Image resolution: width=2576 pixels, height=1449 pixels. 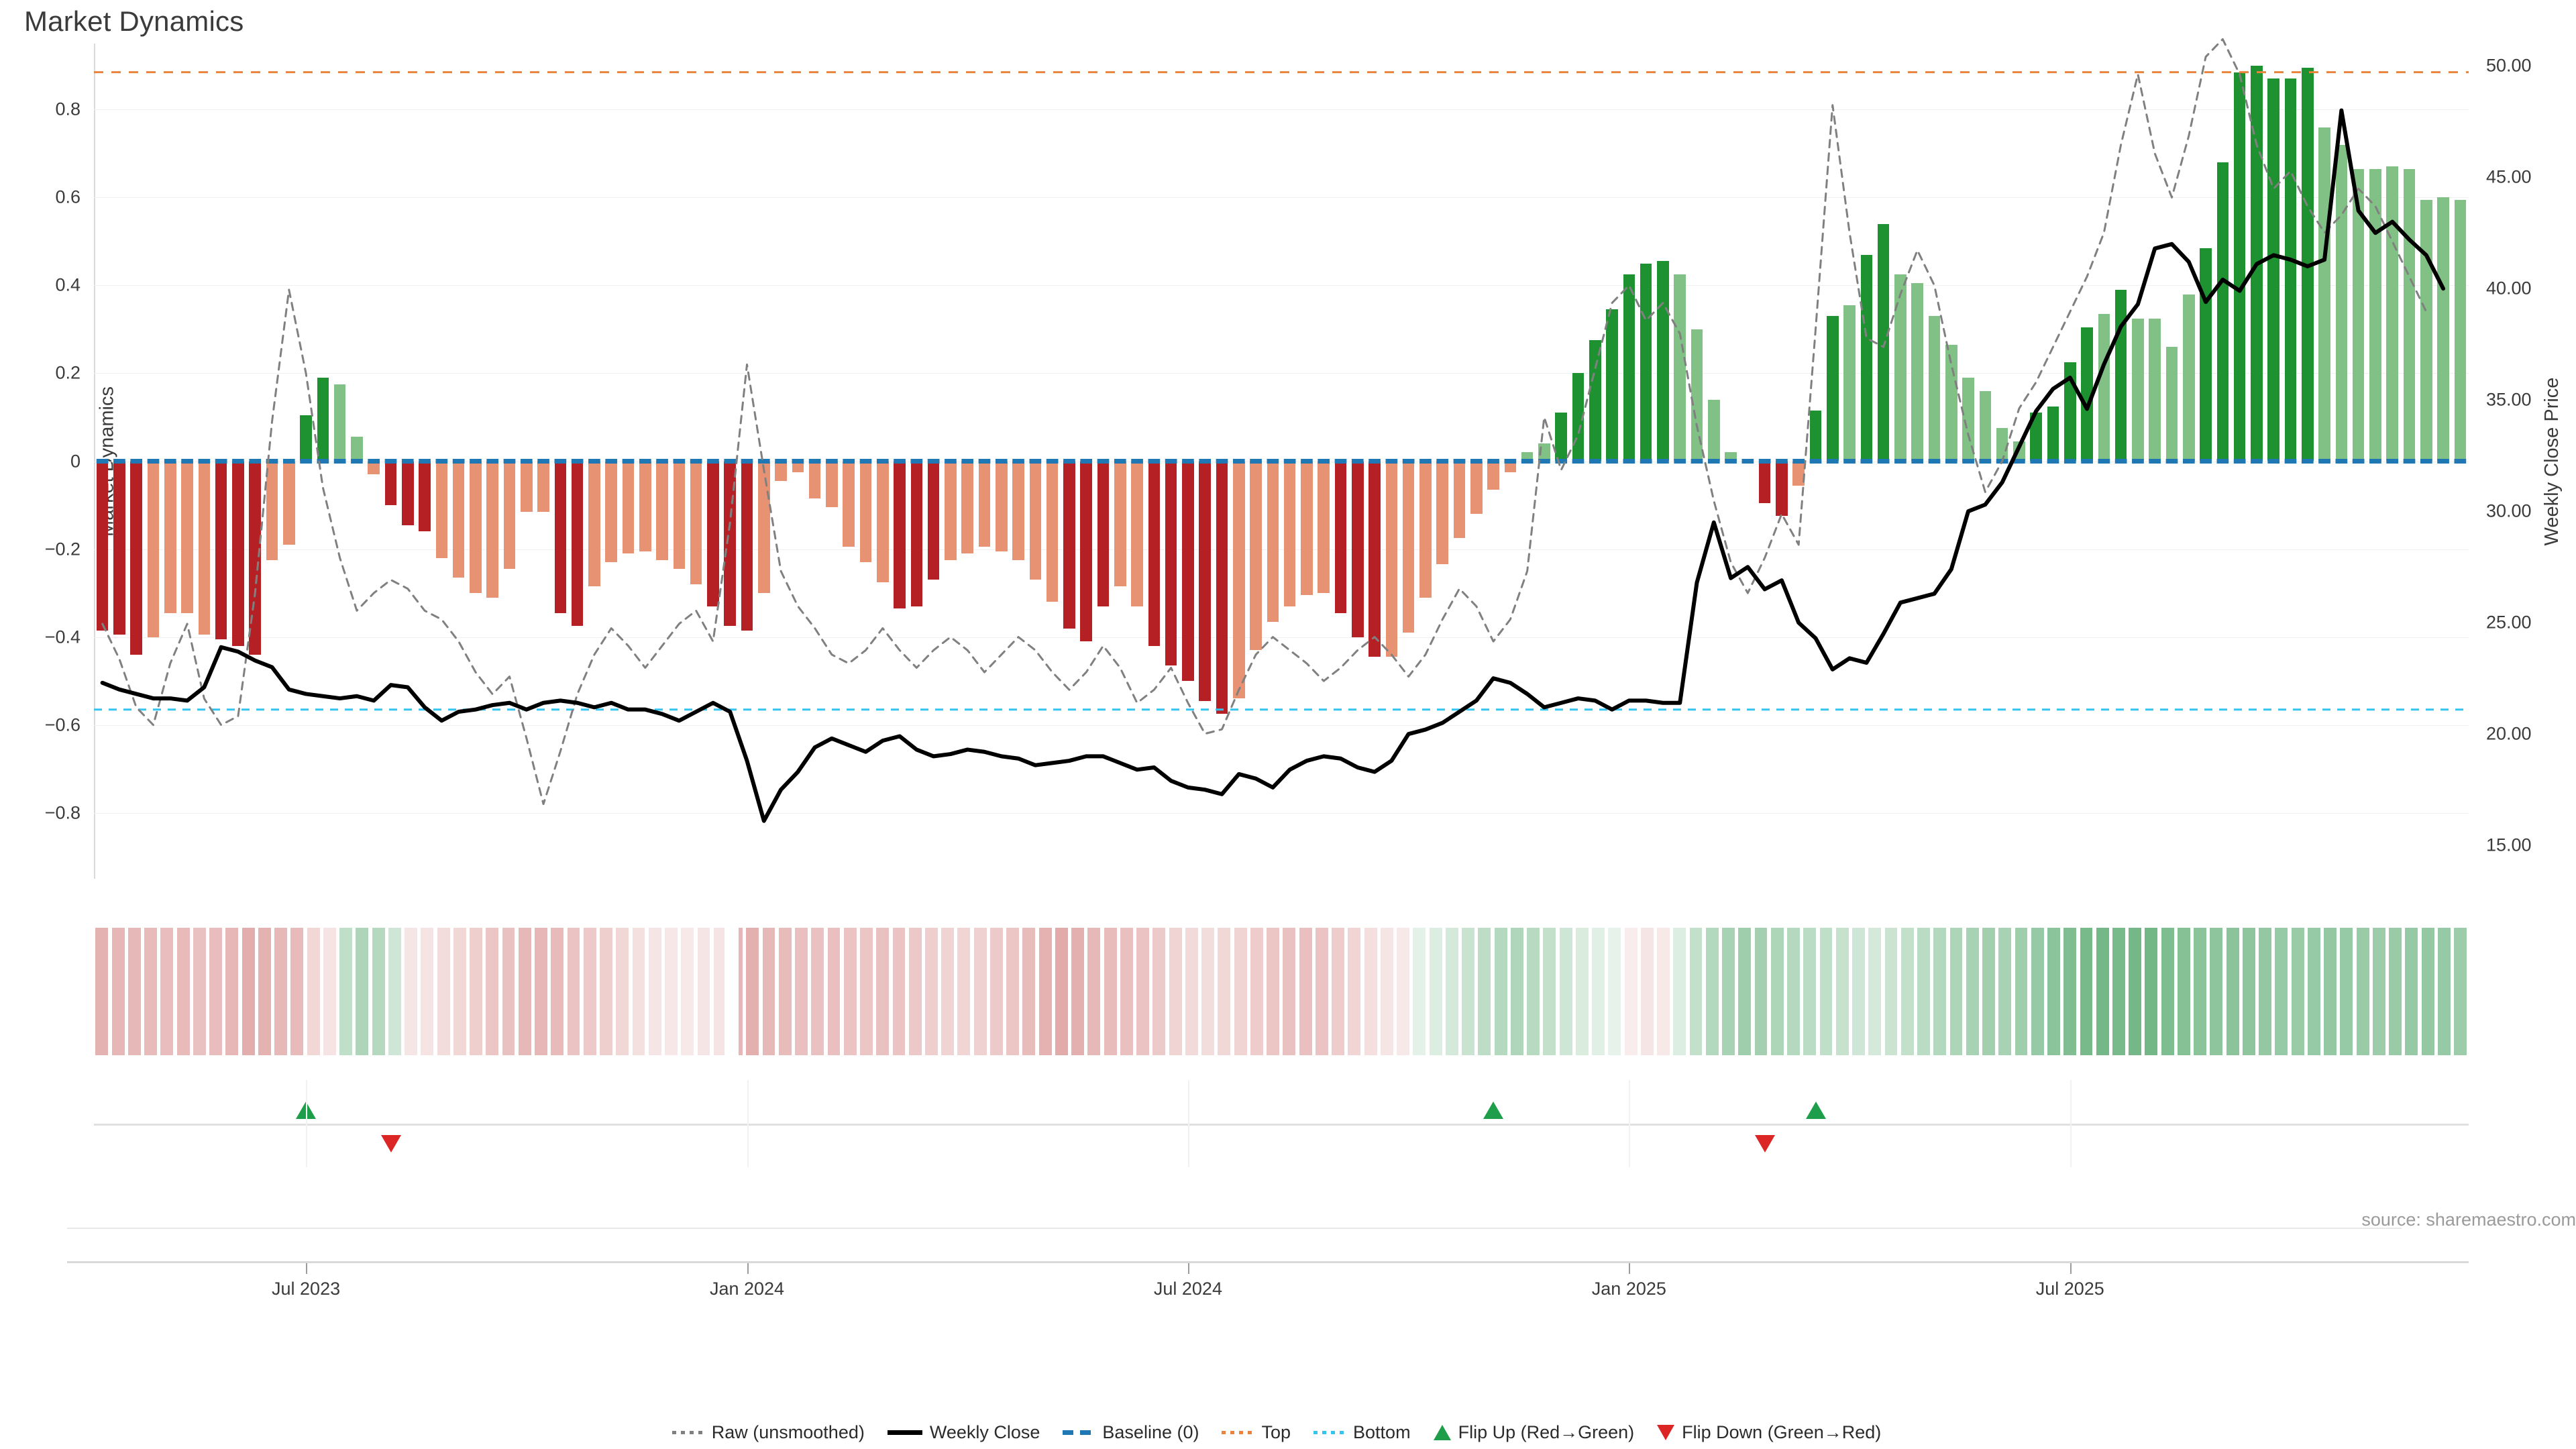 What do you see at coordinates (1362, 1432) in the screenshot?
I see `legend-item: Bottom` at bounding box center [1362, 1432].